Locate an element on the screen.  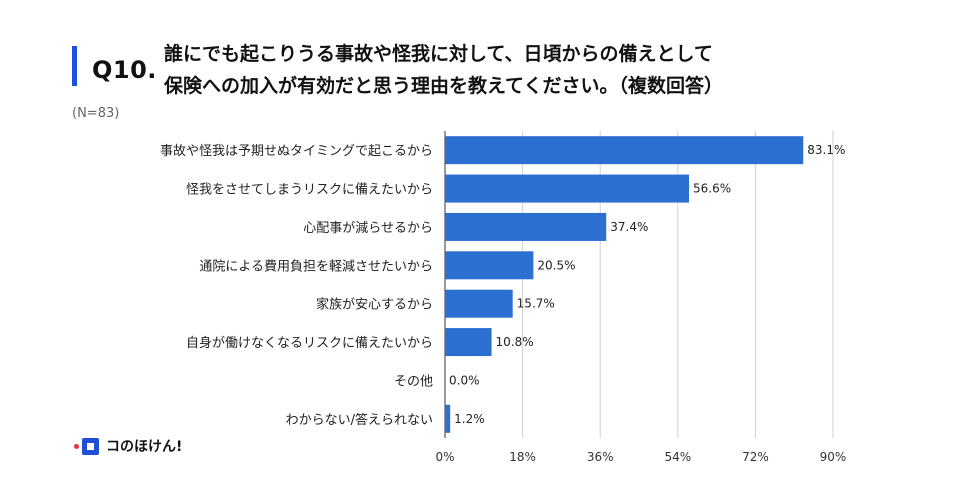
x-tick-label: 18% is located at coordinates (522, 457).